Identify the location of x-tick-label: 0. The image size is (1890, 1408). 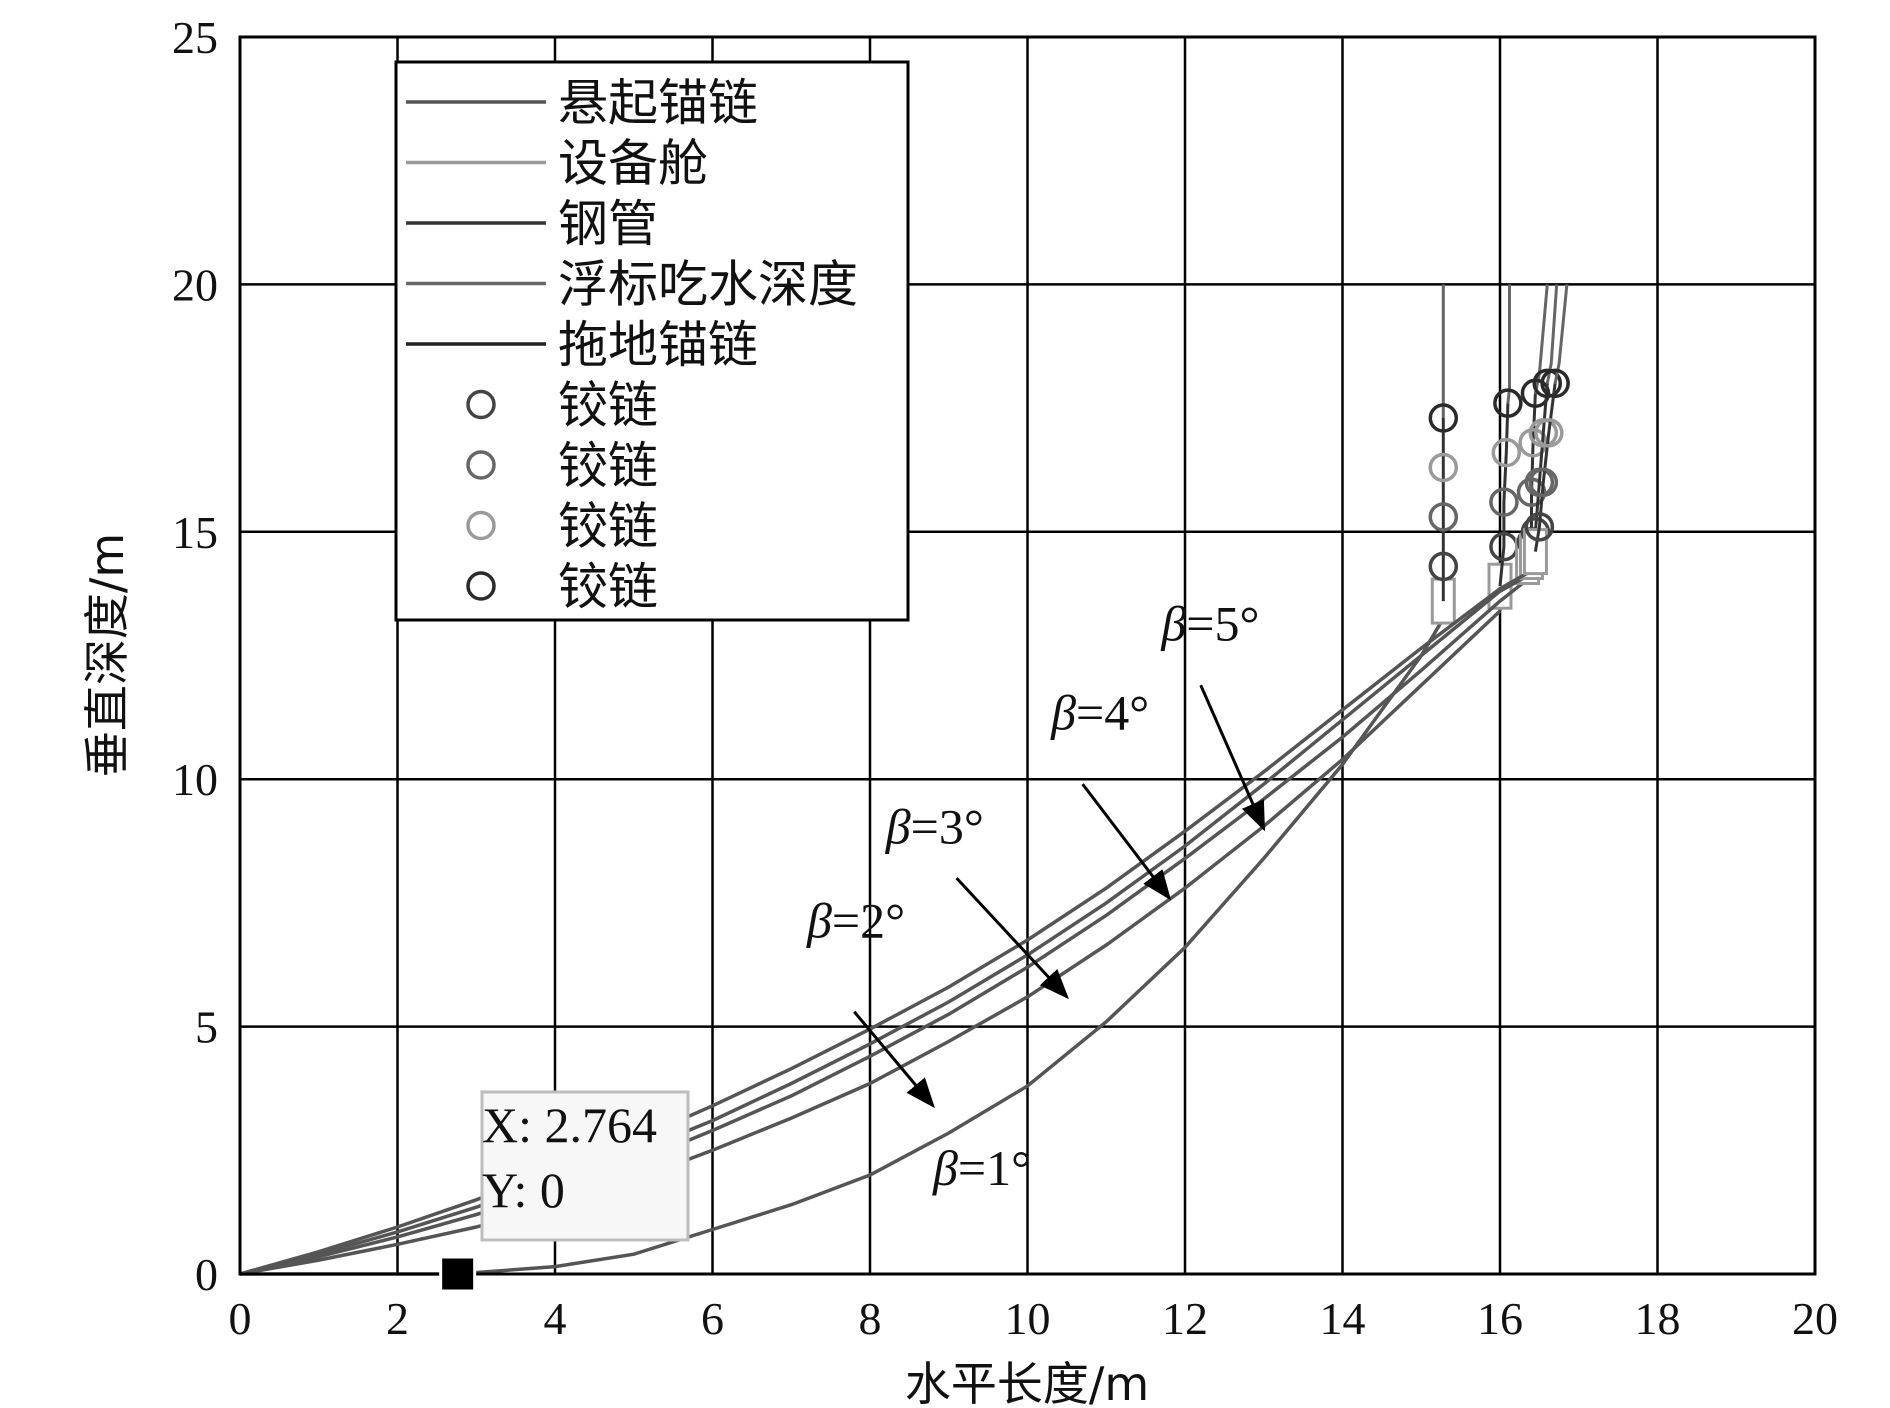
(240, 1318).